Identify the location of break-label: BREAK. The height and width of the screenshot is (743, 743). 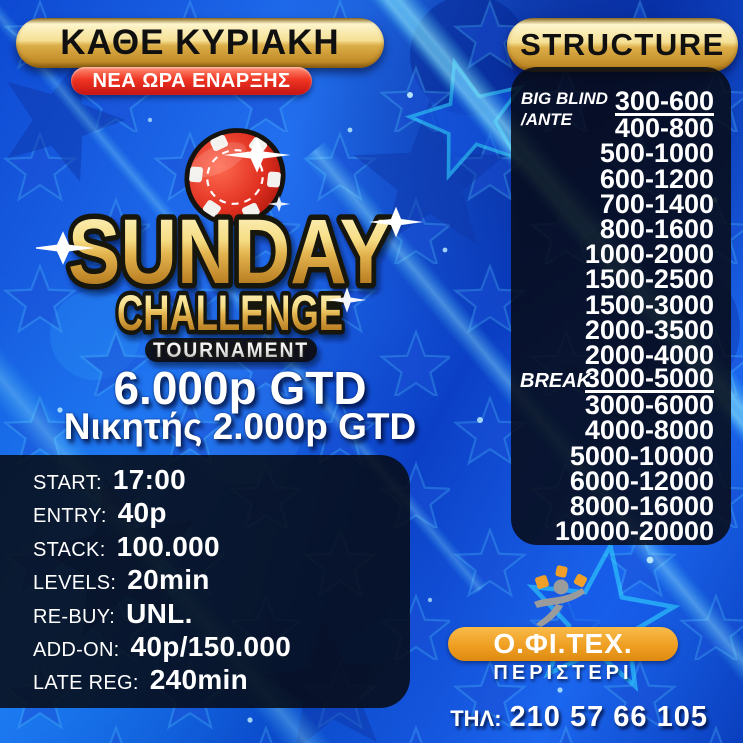
(556, 381).